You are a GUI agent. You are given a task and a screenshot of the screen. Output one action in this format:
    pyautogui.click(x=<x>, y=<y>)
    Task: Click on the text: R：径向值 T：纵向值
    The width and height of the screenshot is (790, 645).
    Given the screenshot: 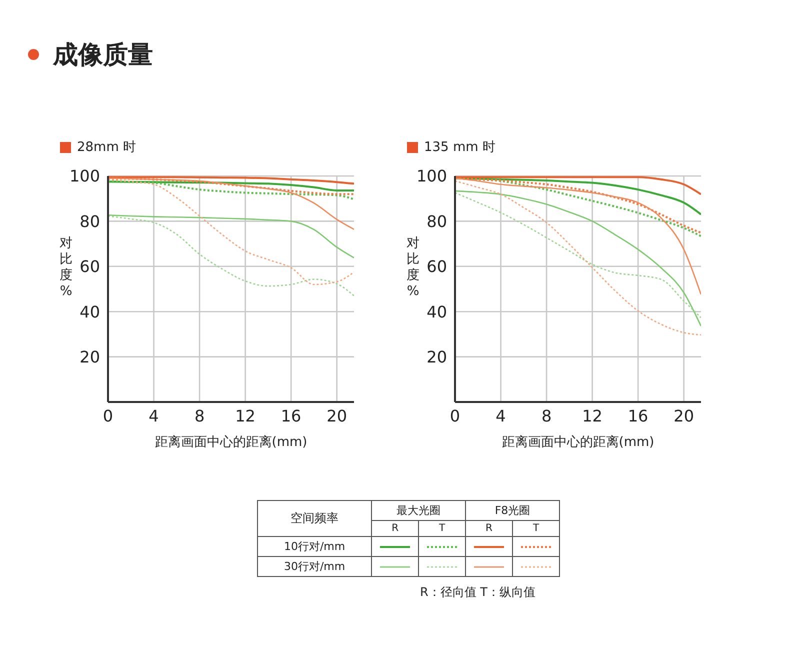 What is the action you would take?
    pyautogui.click(x=478, y=592)
    